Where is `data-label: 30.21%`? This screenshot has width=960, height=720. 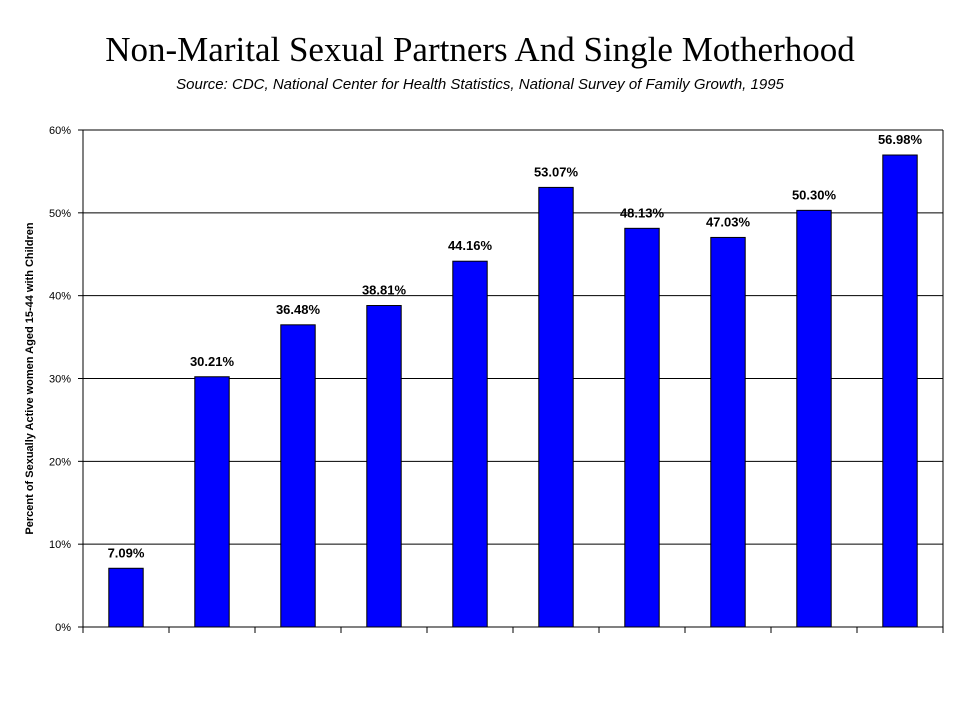 data-label: 30.21% is located at coordinates (212, 361).